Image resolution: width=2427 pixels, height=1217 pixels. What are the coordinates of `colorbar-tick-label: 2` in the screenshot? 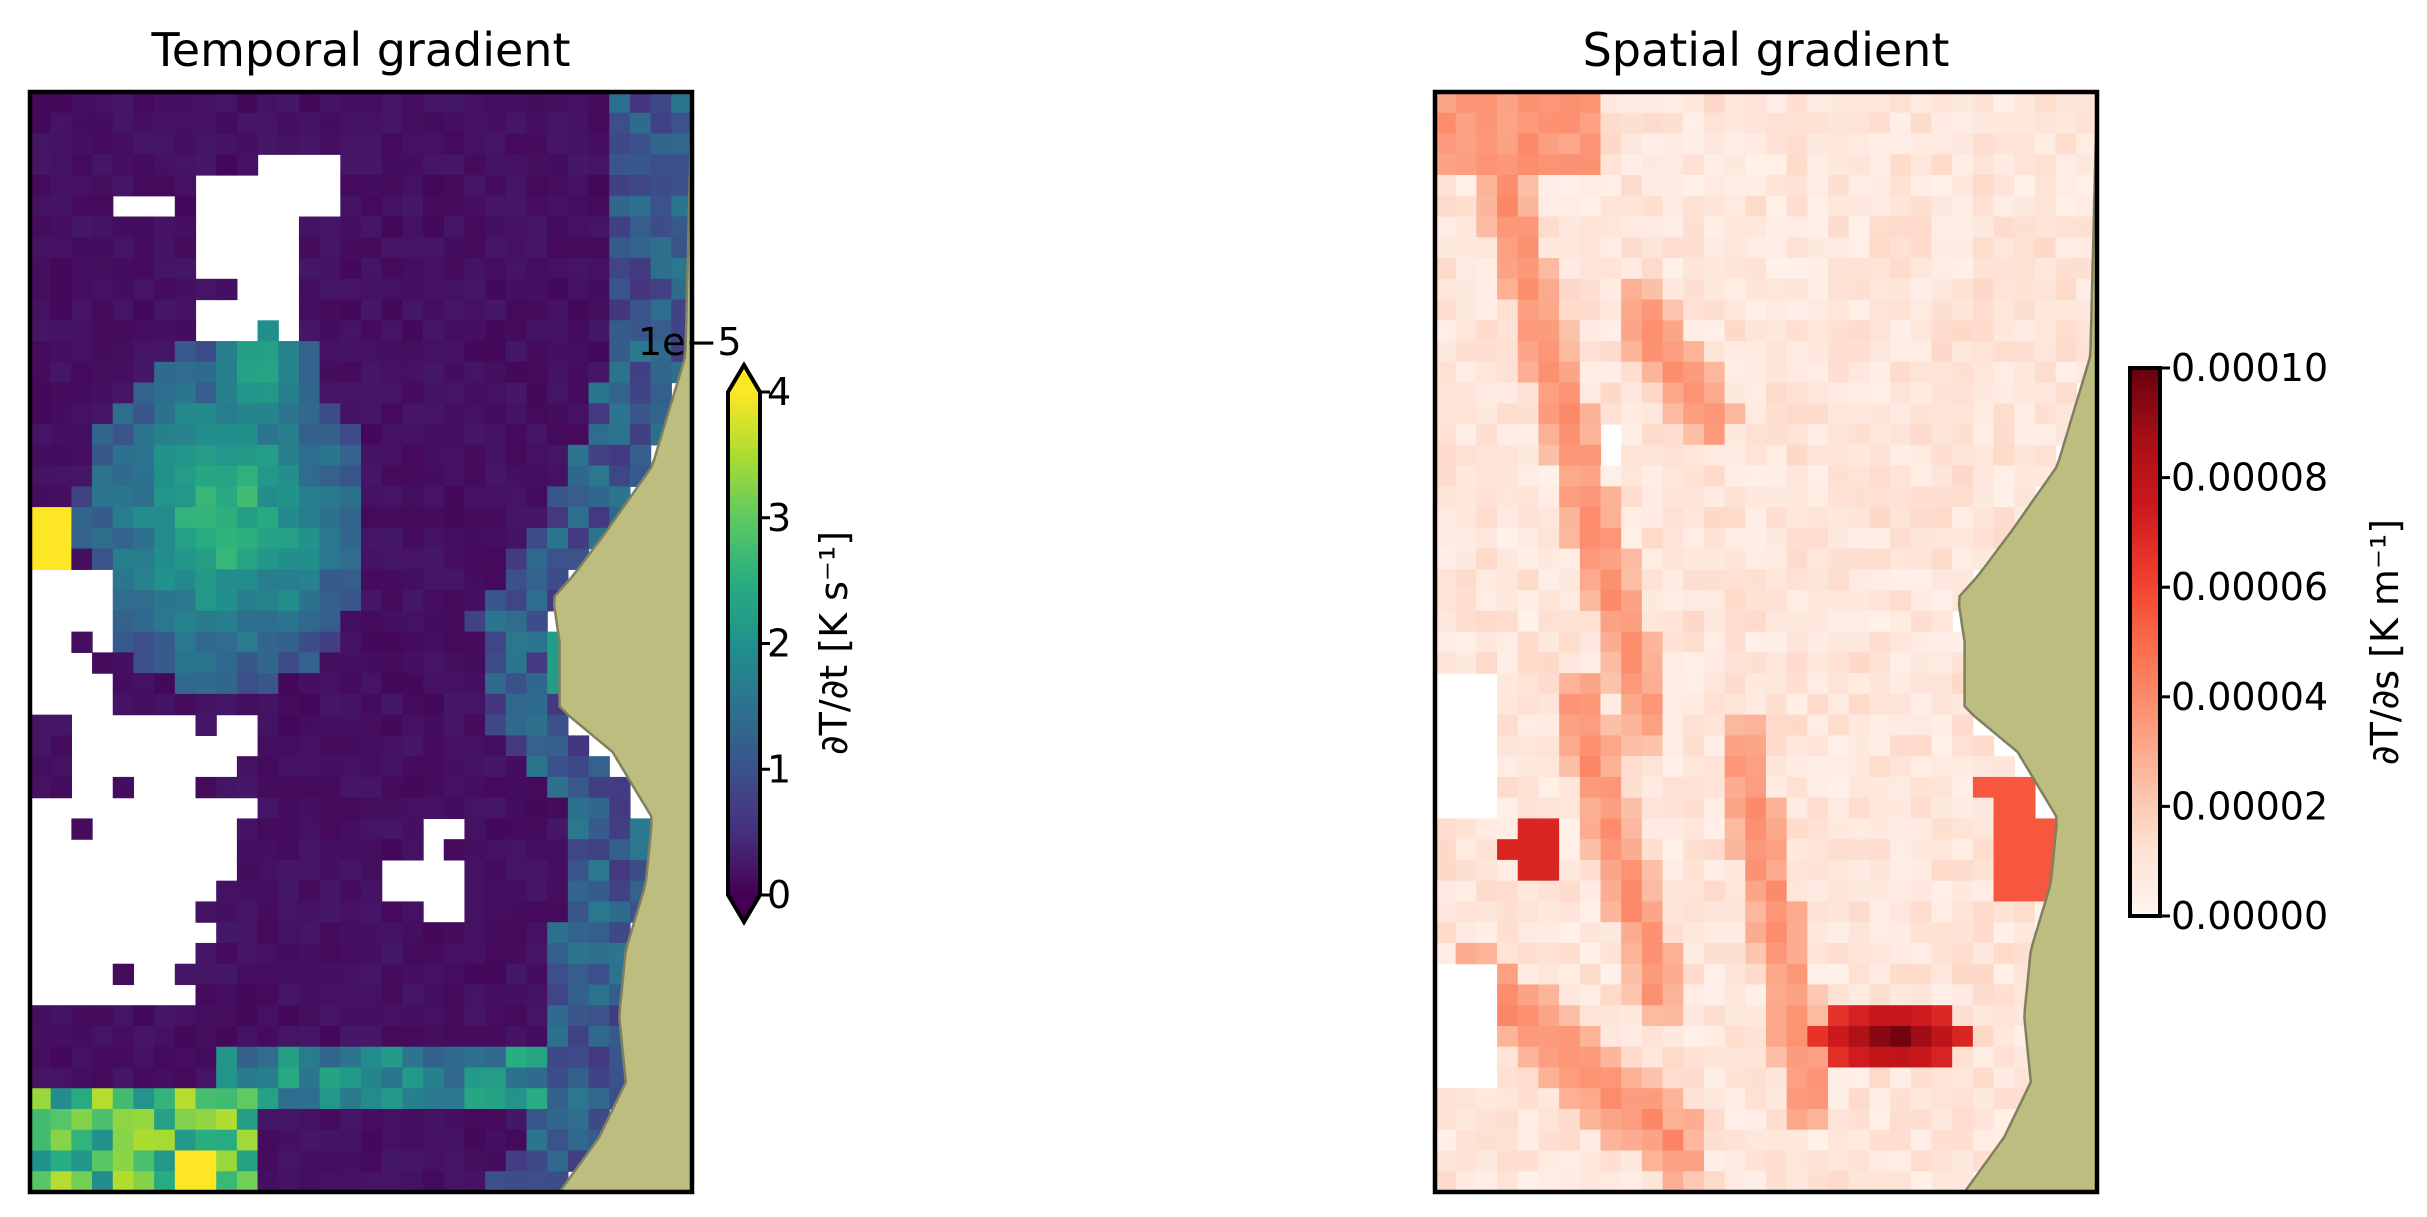 It's located at (779, 644).